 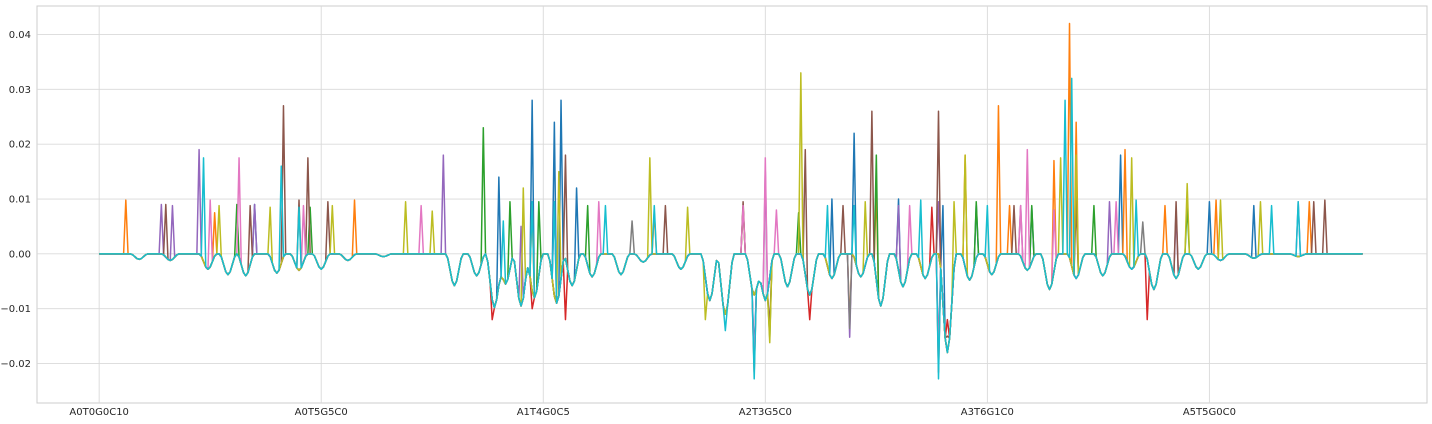 What do you see at coordinates (20, 145) in the screenshot?
I see `y-tick-label: 0.02` at bounding box center [20, 145].